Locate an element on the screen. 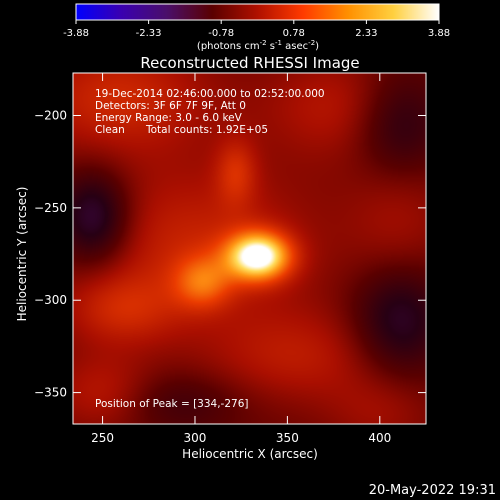 This screenshot has width=500, height=500. x-tick-label: 300 is located at coordinates (195, 438).